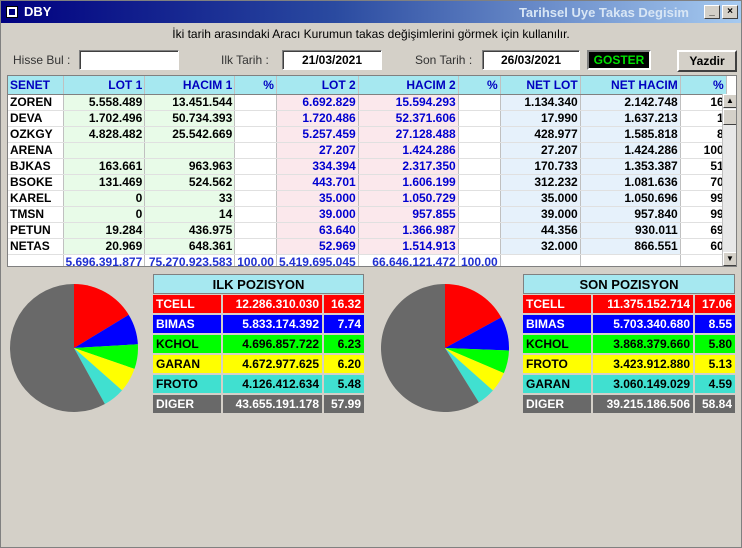  I want to click on symbol-cell: NETAS, so click(36, 246).